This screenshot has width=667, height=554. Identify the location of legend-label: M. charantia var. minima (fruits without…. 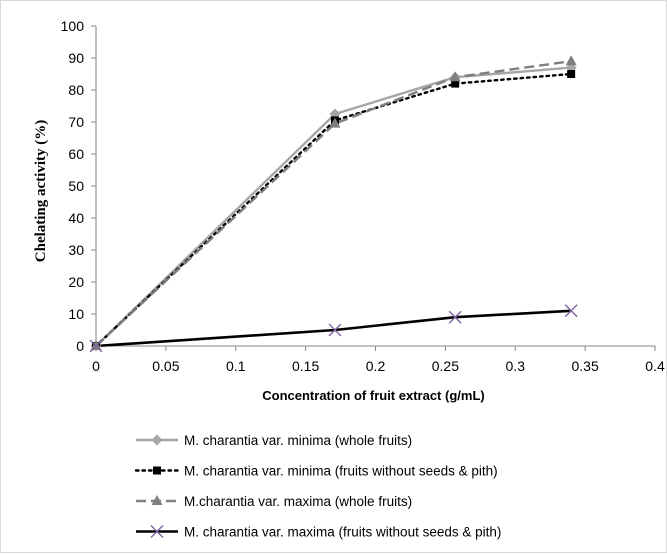
(341, 471).